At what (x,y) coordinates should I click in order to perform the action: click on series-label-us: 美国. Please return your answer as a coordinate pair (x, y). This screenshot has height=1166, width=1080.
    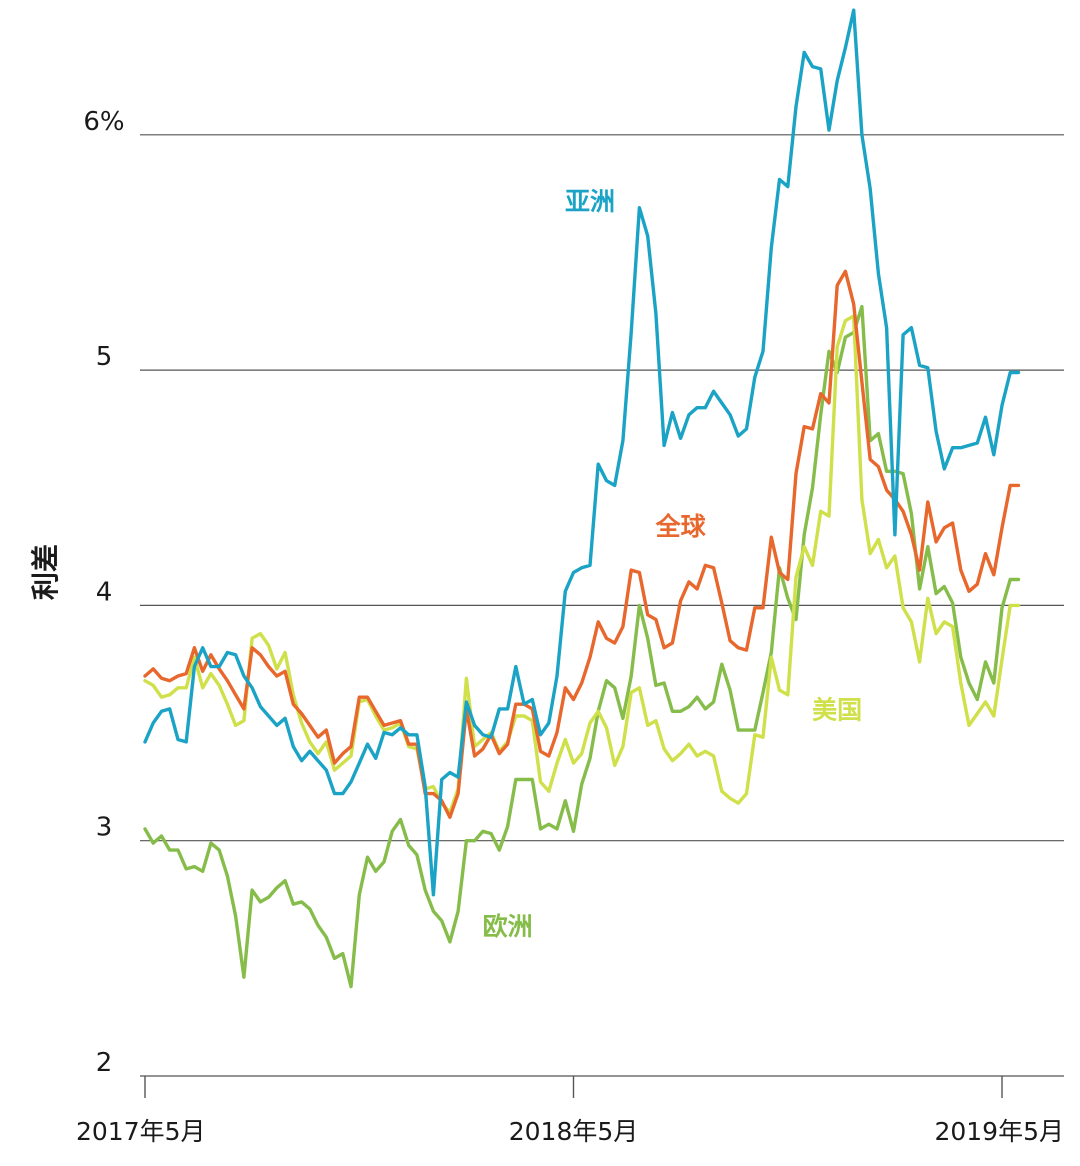
    Looking at the image, I should click on (837, 709).